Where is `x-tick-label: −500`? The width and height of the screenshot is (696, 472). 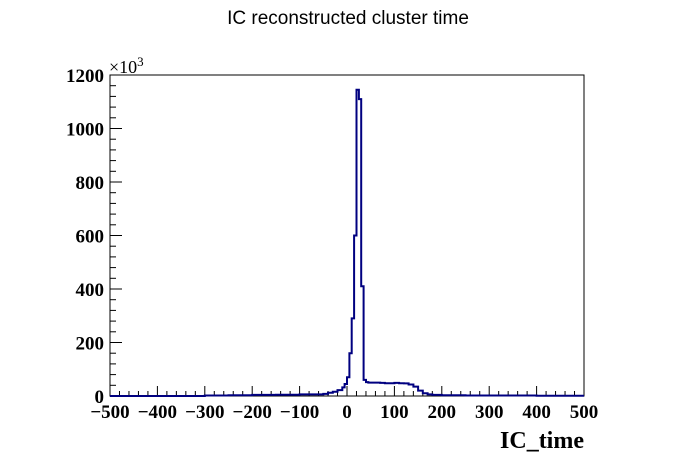
x-tick-label: −500 is located at coordinates (109, 412).